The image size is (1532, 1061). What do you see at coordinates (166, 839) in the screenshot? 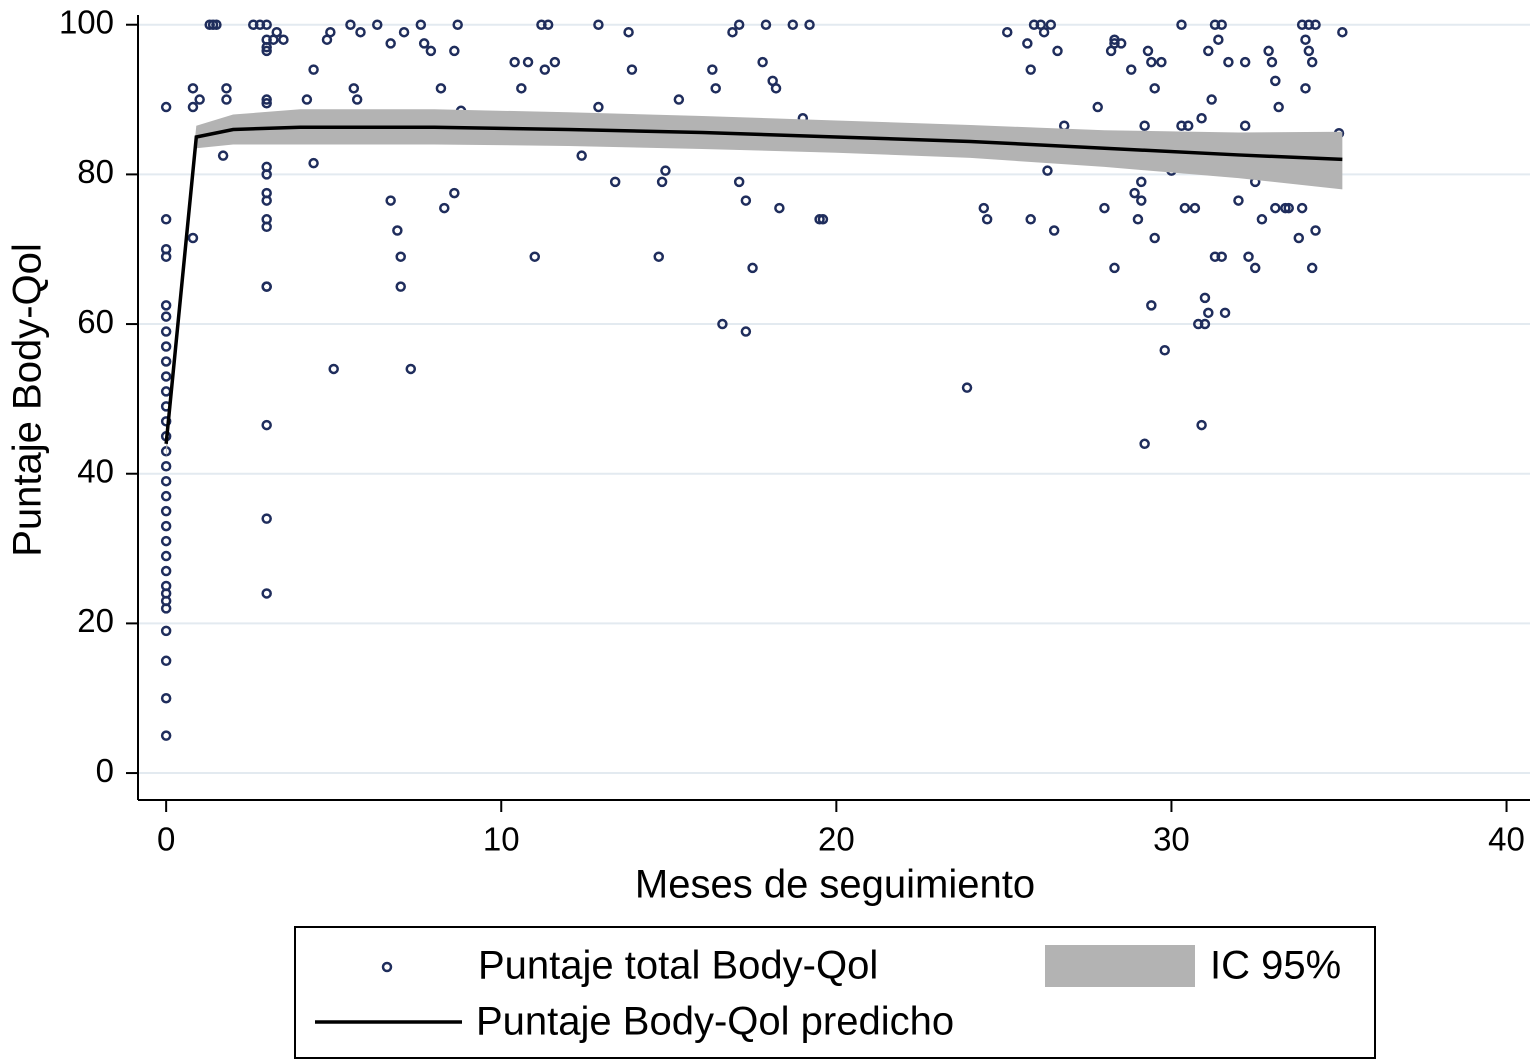
I see `x-tick-label: 0` at bounding box center [166, 839].